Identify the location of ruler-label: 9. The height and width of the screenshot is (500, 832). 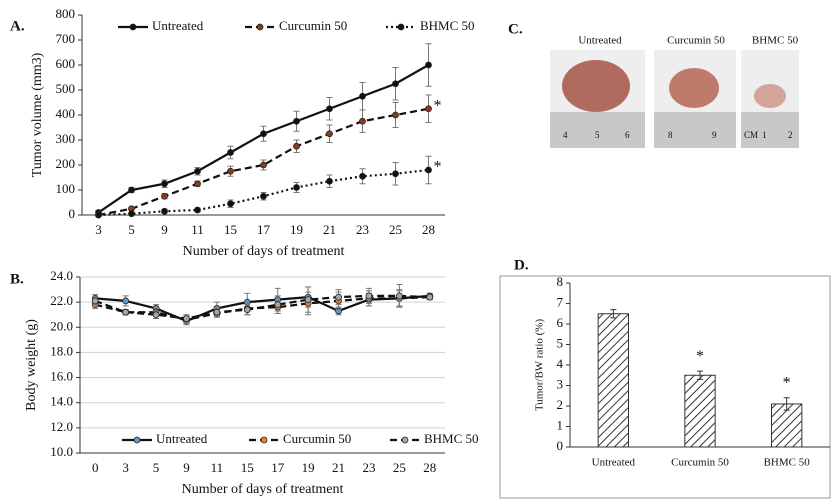
(714, 135).